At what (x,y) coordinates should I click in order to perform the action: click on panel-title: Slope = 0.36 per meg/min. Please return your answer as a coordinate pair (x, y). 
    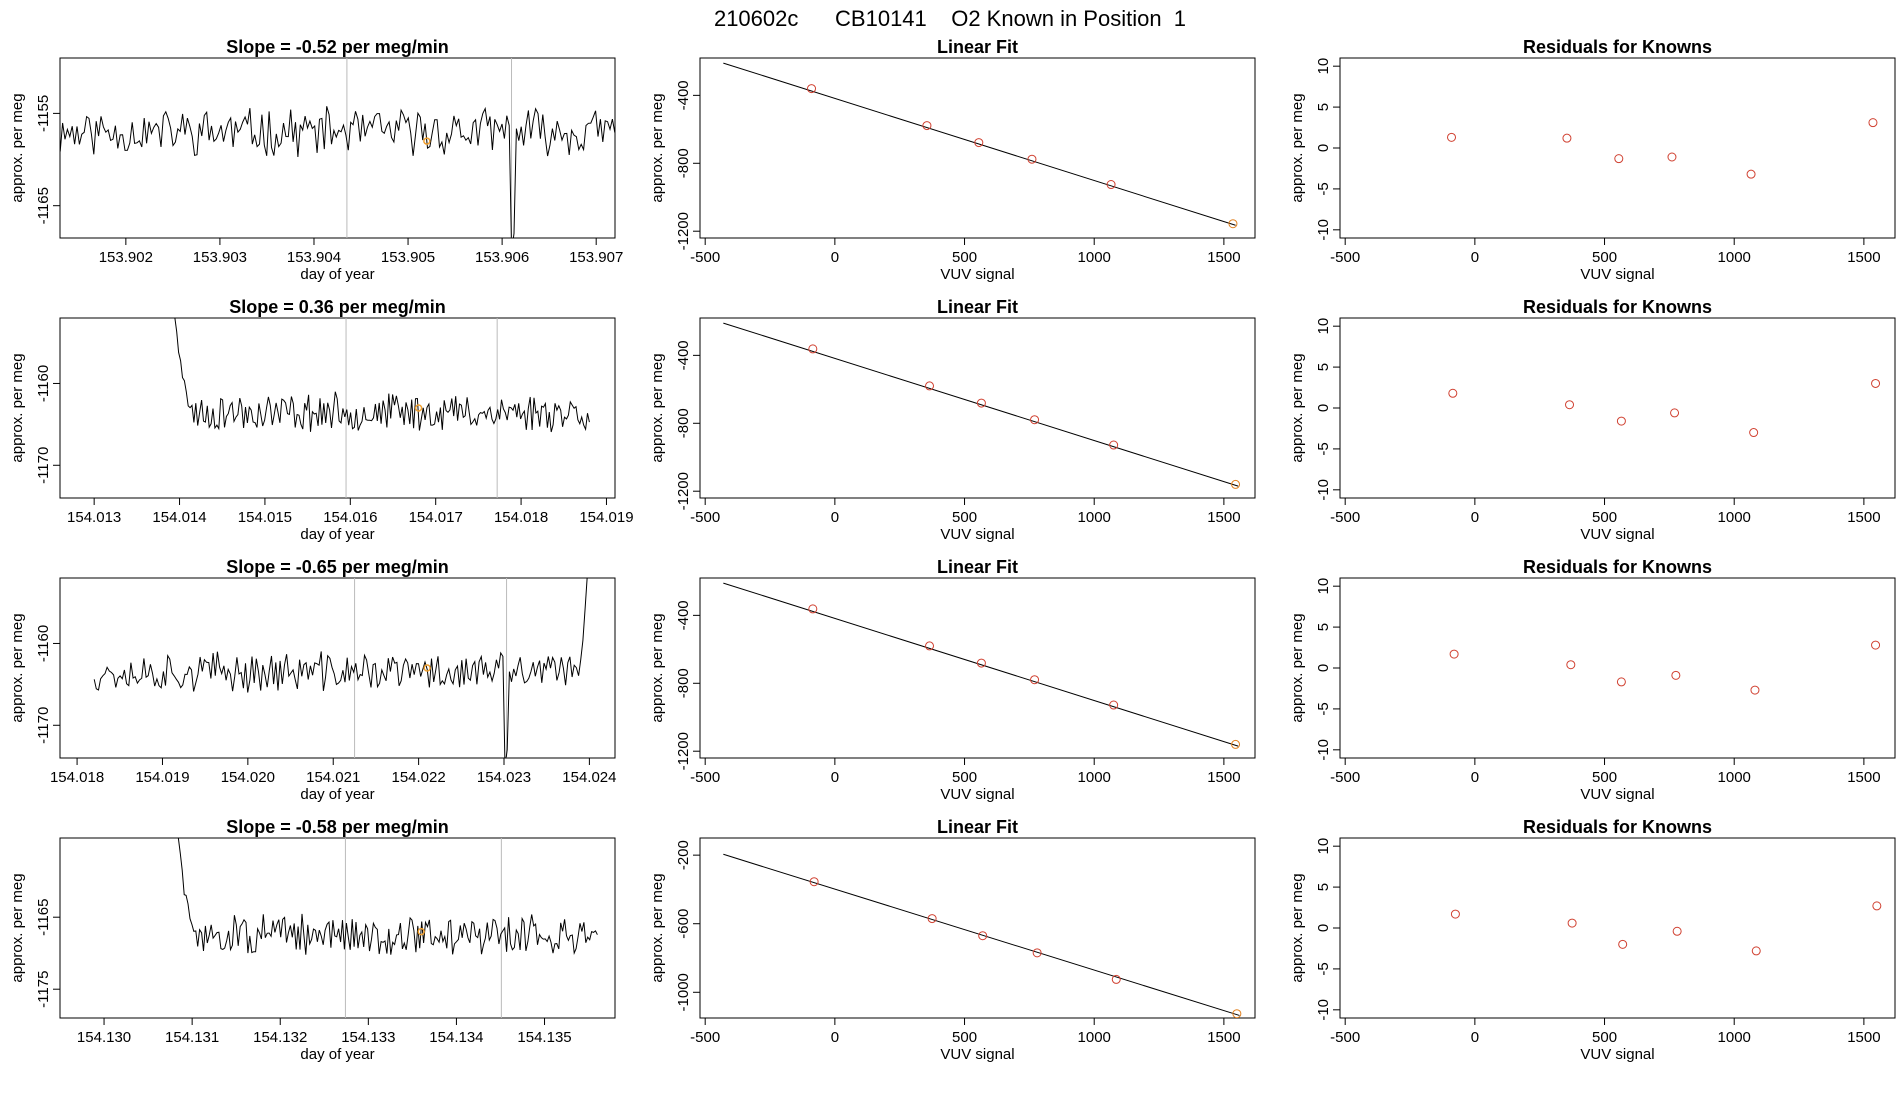
    Looking at the image, I should click on (337, 307).